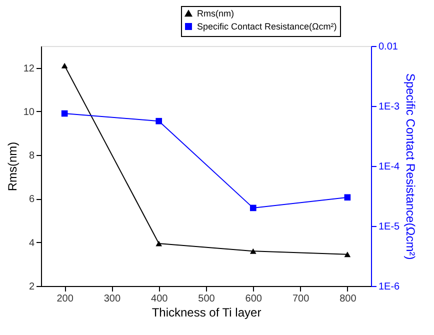 This screenshot has width=434, height=335. Describe the element at coordinates (301, 299) in the screenshot. I see `x-tick-label: 700` at that location.